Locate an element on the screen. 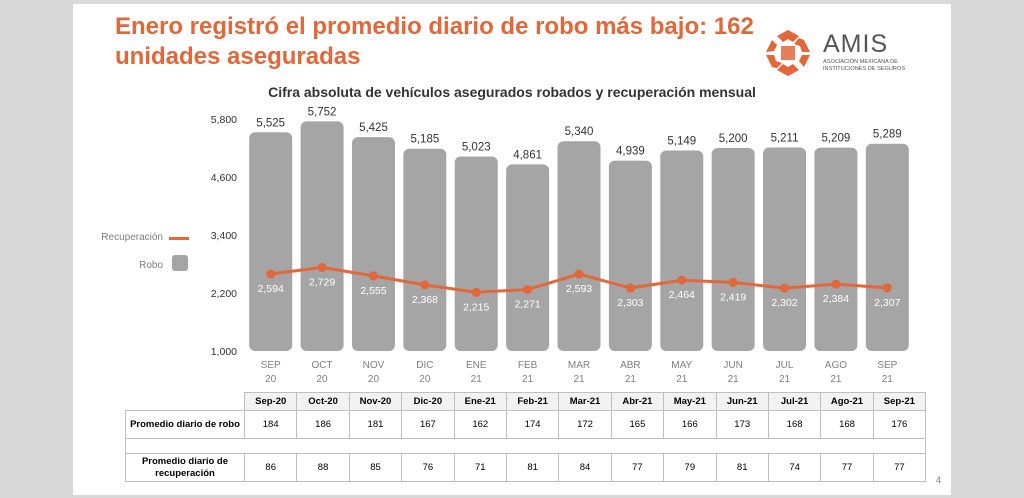  table-cell: 165 is located at coordinates (637, 424).